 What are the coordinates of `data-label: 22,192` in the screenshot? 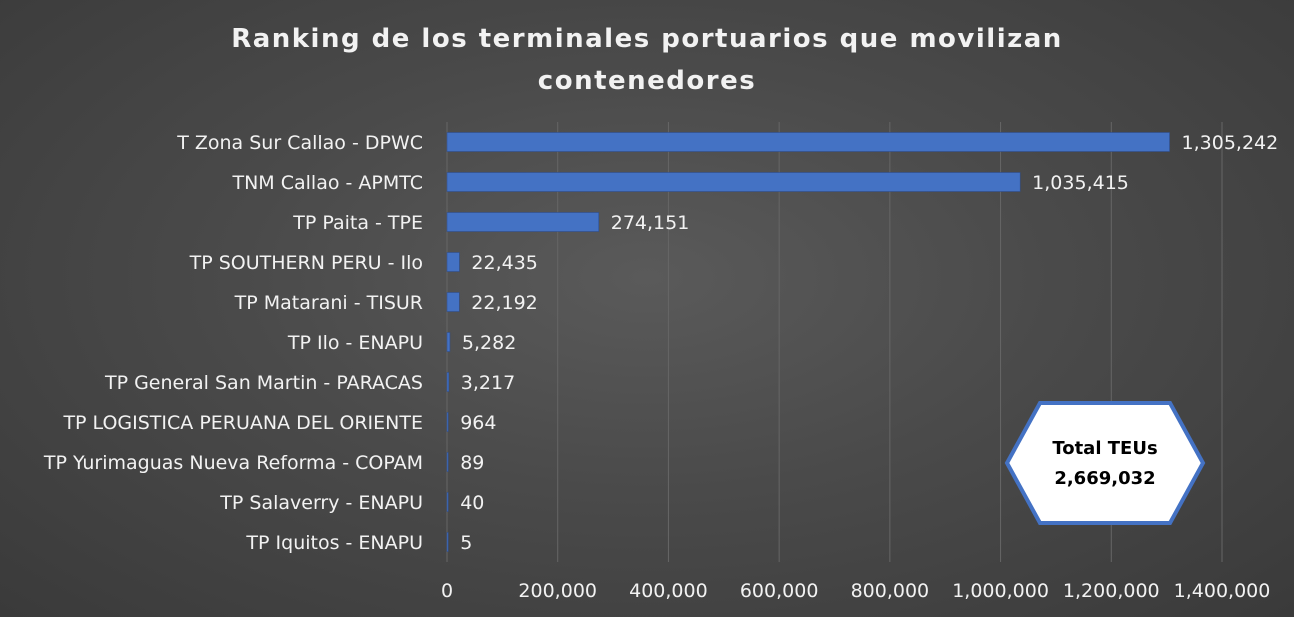 It's located at (504, 303).